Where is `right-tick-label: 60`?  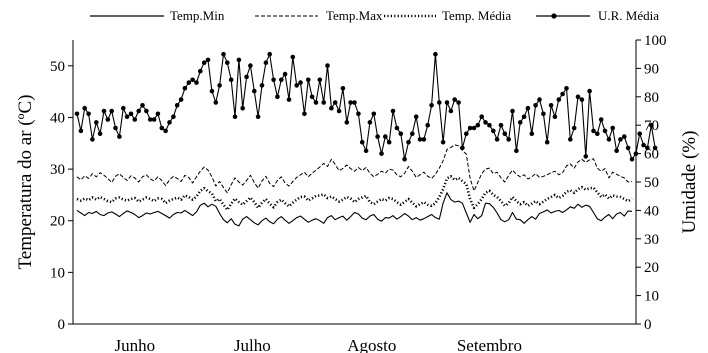 right-tick-label: 60 is located at coordinates (651, 155).